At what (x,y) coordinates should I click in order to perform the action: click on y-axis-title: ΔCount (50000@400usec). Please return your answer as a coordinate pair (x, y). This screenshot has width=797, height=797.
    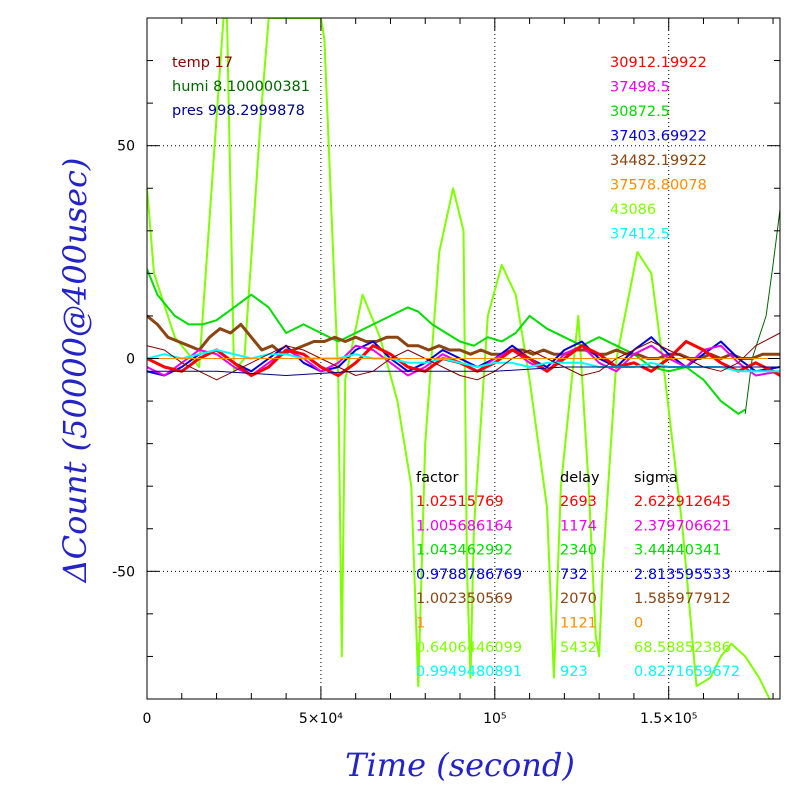
    Looking at the image, I should click on (75, 371).